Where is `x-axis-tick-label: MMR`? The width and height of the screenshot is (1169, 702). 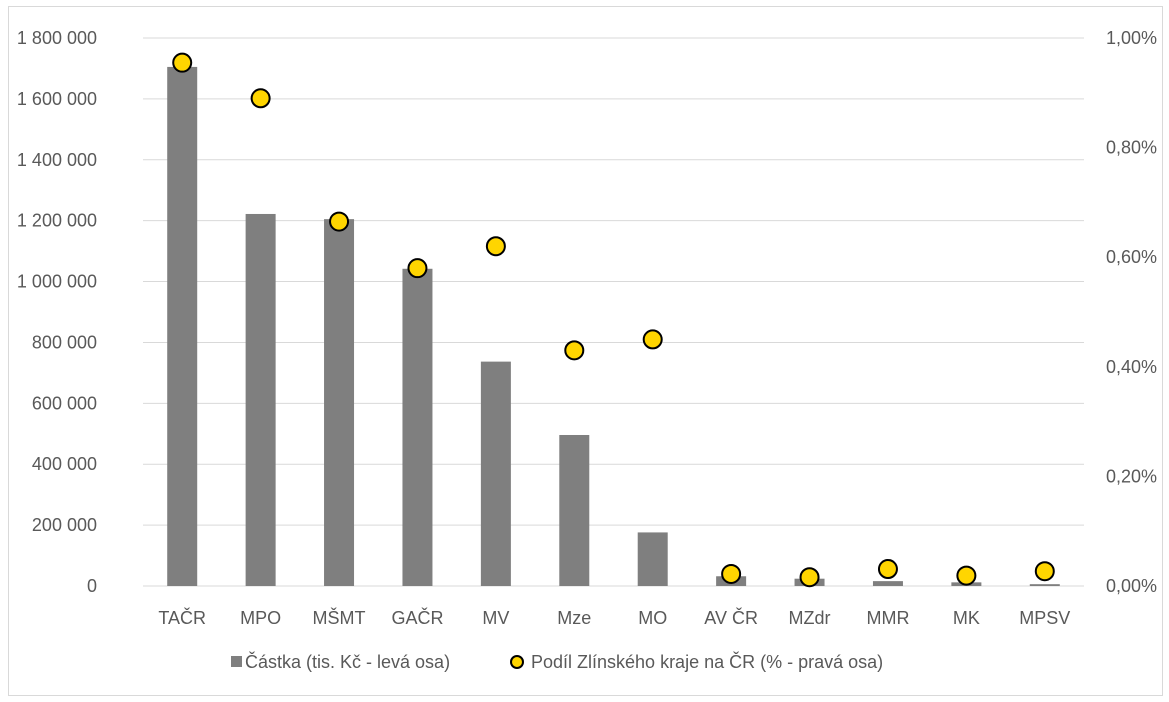 x-axis-tick-label: MMR is located at coordinates (887, 618).